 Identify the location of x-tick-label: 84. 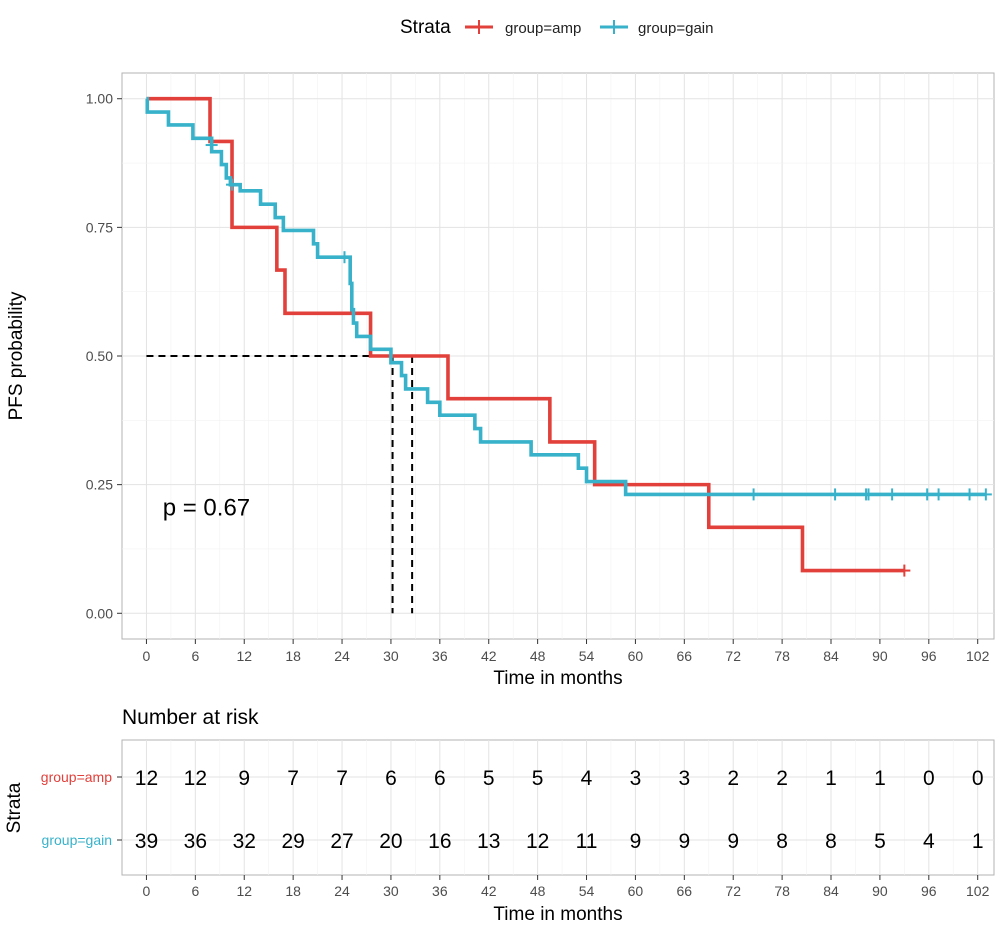
(831, 656).